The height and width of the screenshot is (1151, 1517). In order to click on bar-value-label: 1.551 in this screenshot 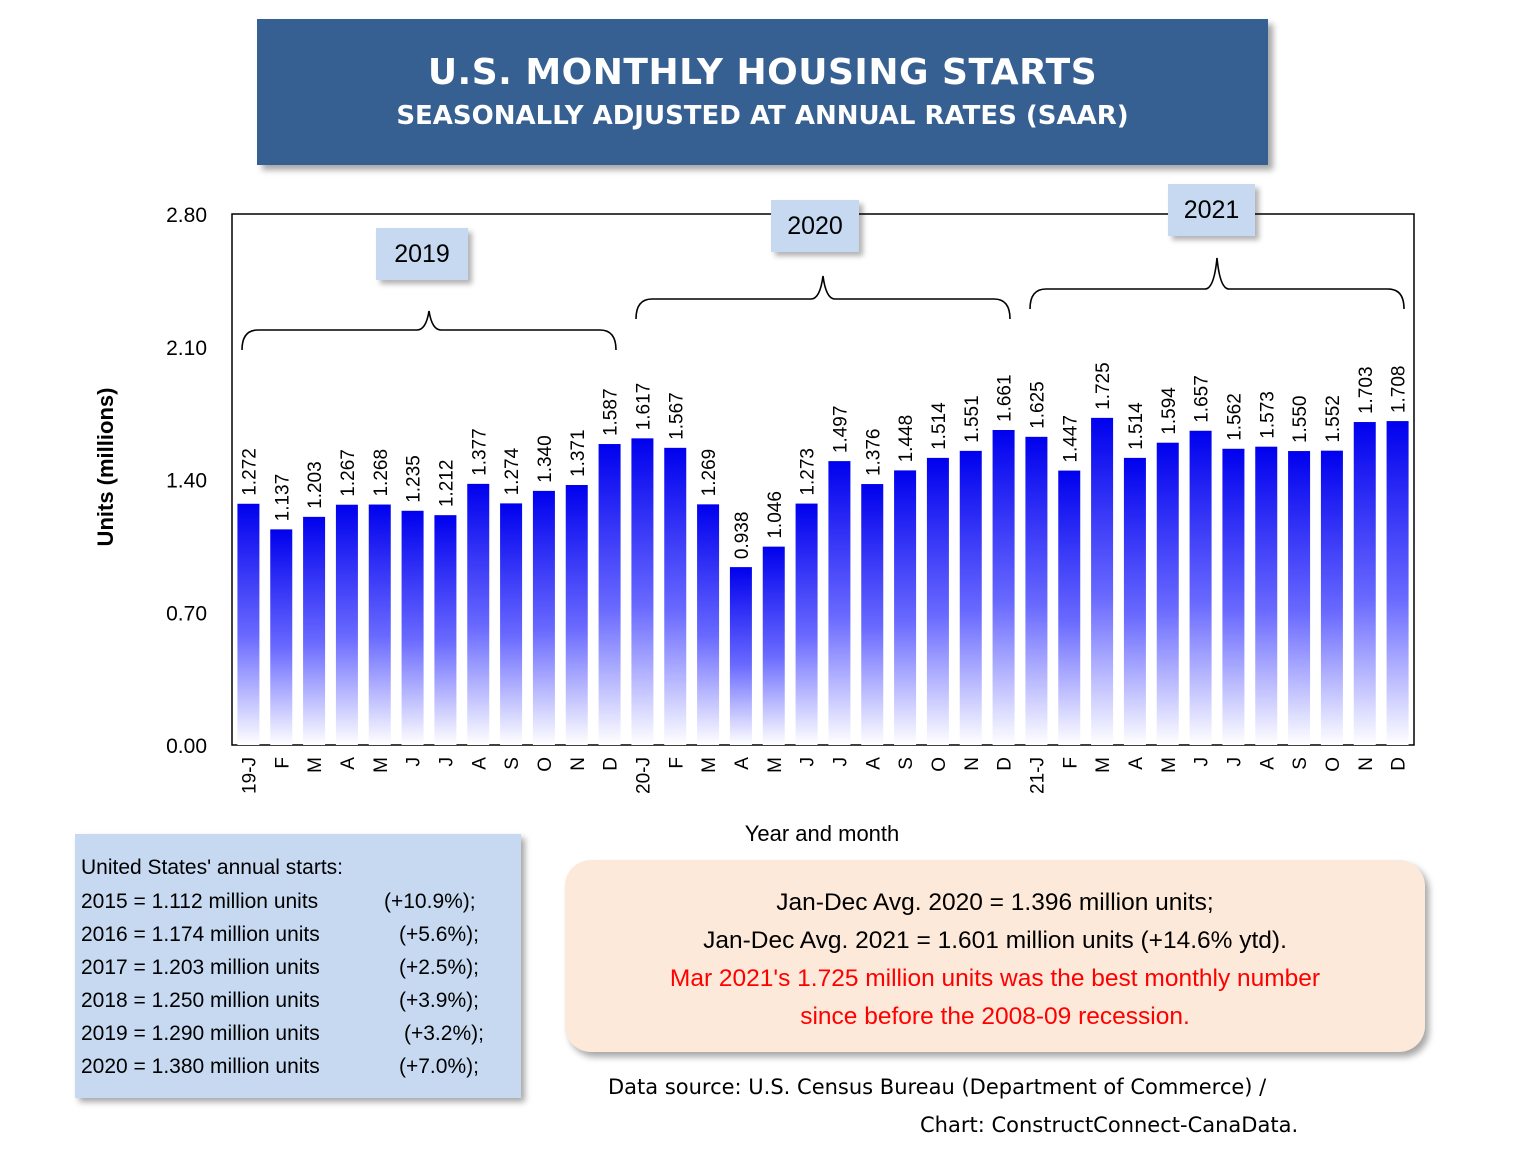, I will do `click(972, 419)`.